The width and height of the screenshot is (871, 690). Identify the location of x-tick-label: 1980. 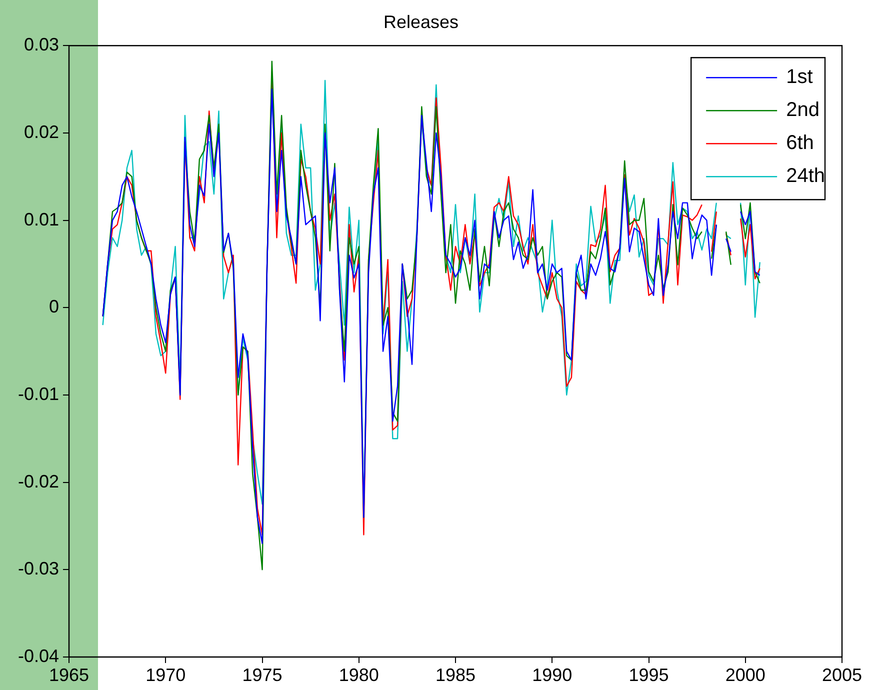
(358, 674).